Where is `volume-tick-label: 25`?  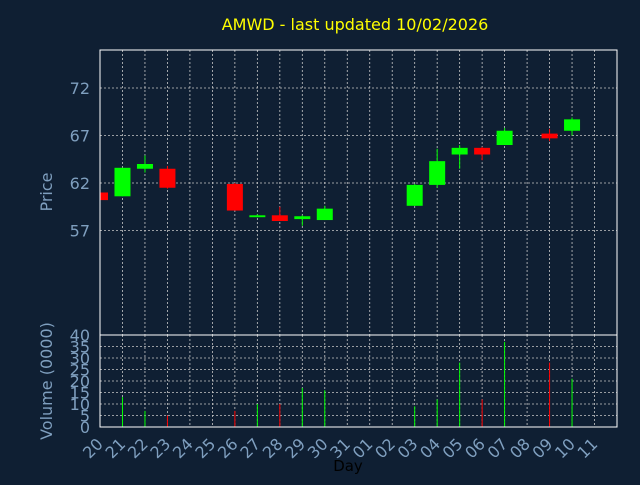
volume-tick-label: 25 is located at coordinates (80, 370).